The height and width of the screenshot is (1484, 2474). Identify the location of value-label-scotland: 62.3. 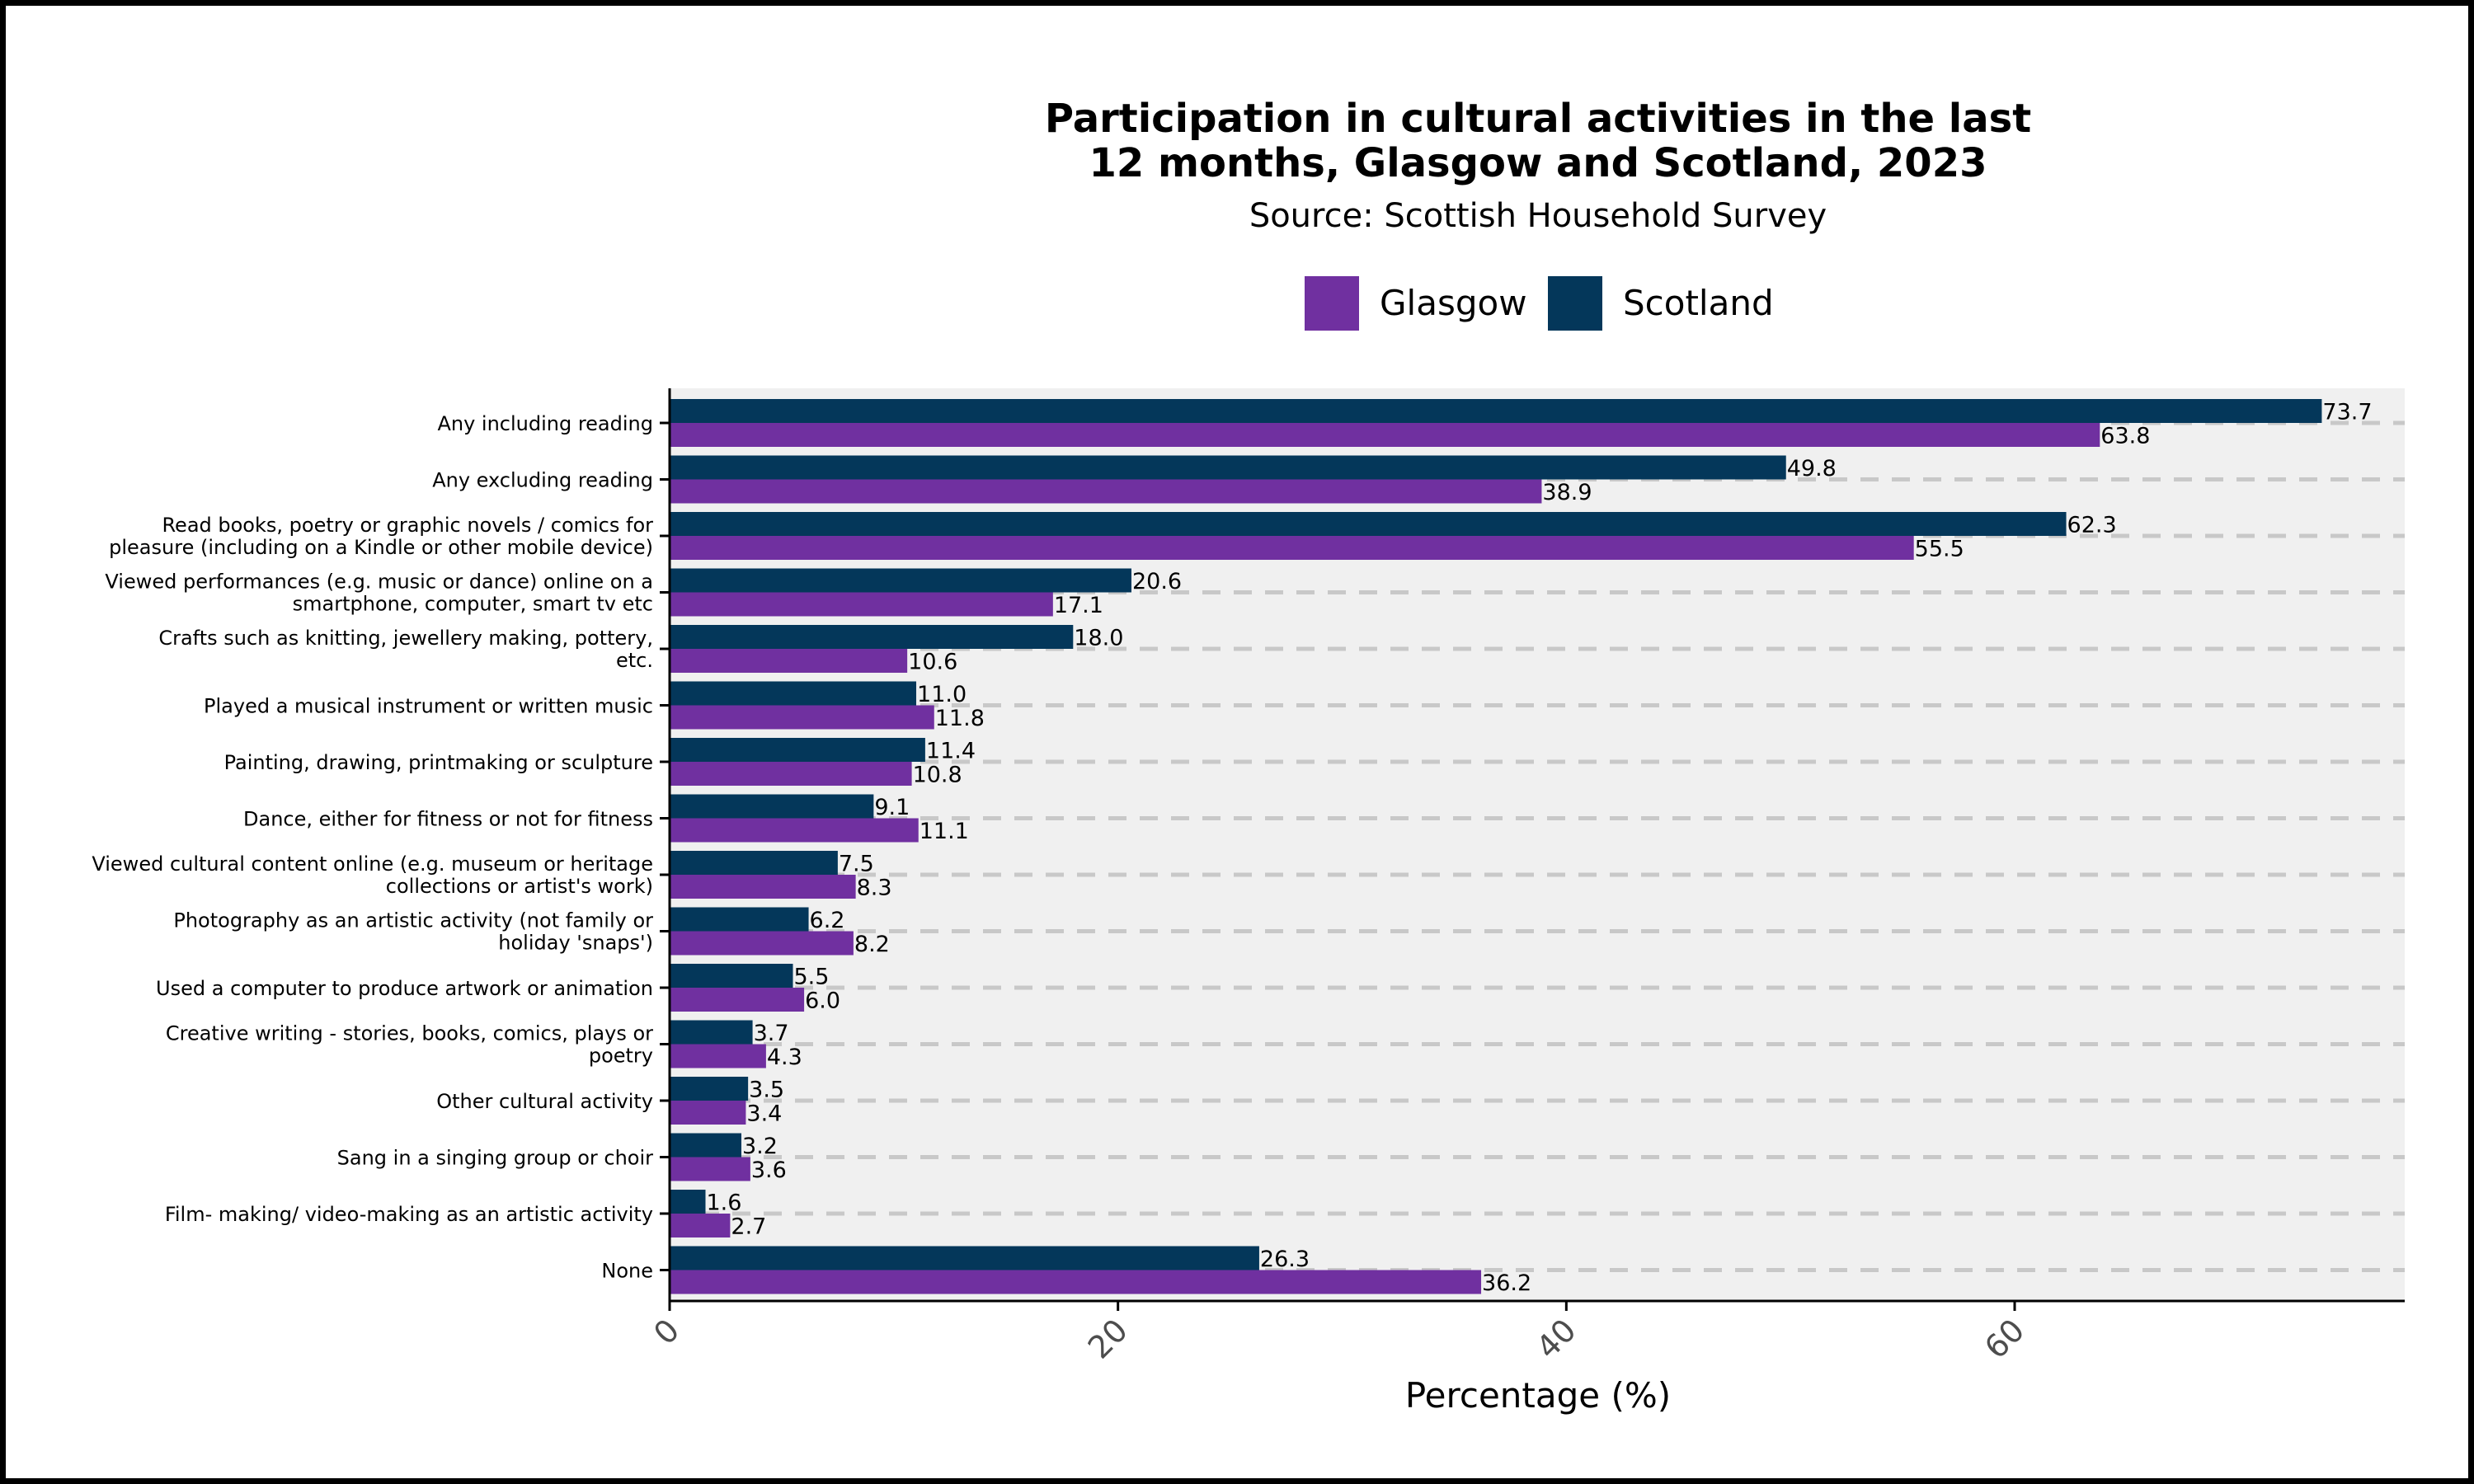
(2092, 525).